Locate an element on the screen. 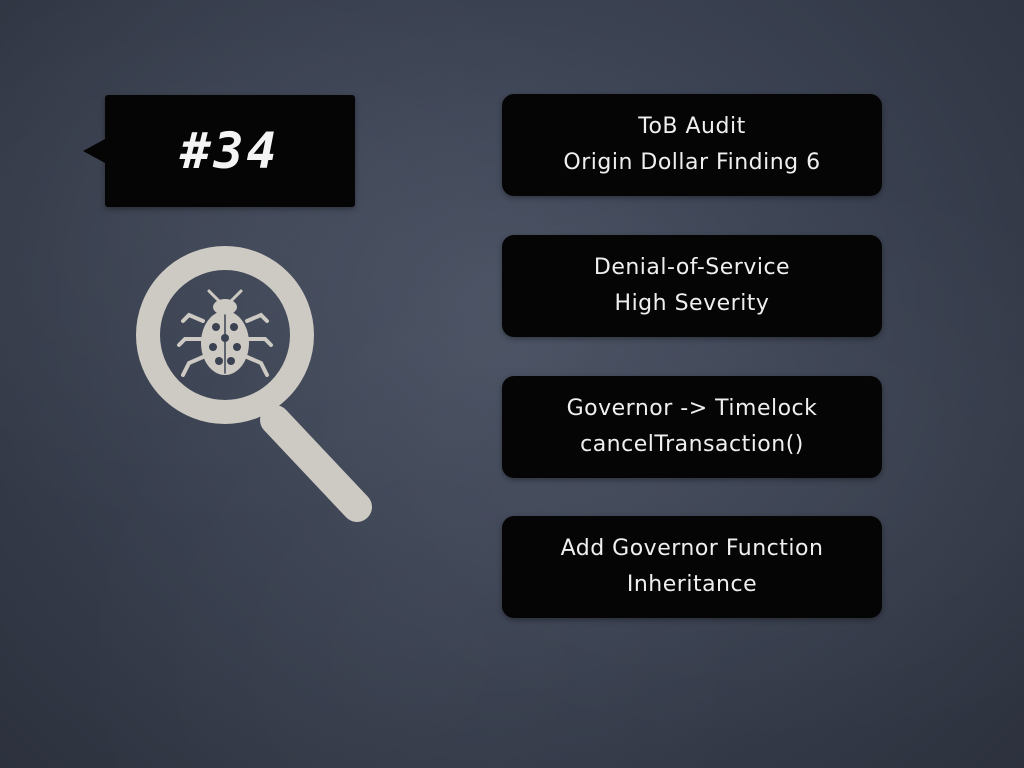 The width and height of the screenshot is (1024, 768). card-audit-source-line1: ToB Audit is located at coordinates (692, 126).